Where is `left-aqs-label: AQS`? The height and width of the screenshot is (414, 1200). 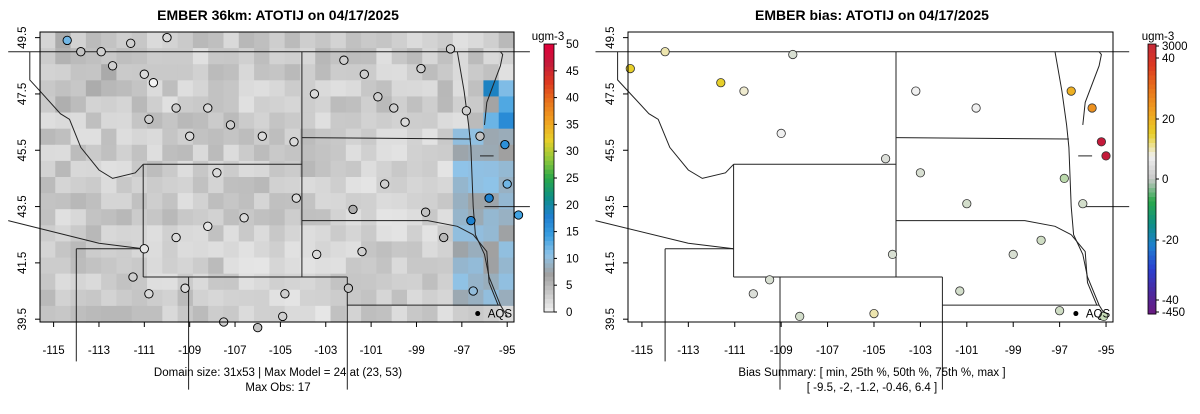
left-aqs-label: AQS is located at coordinates (500, 315).